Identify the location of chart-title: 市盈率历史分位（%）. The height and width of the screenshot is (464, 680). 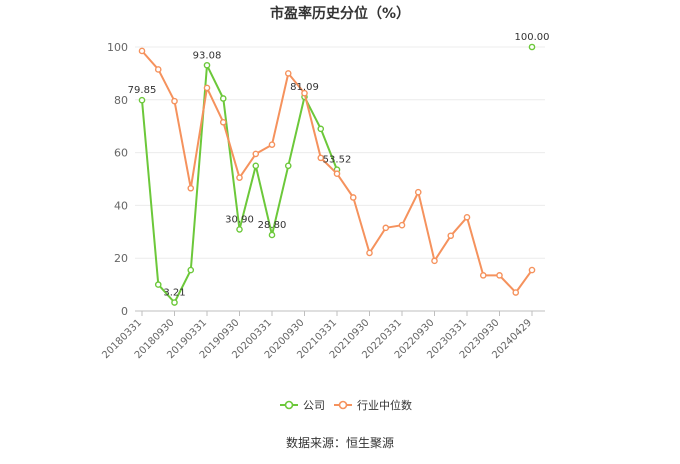
(340, 13).